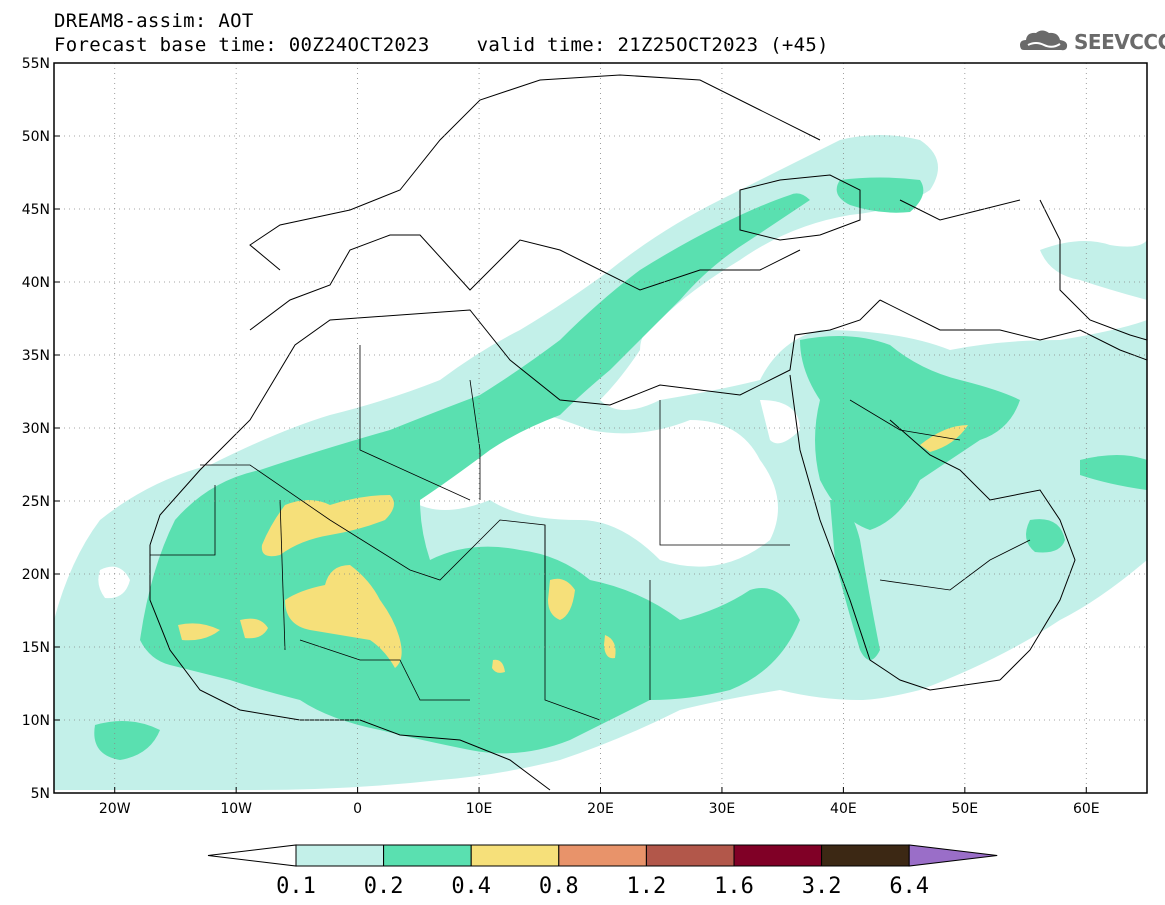 The height and width of the screenshot is (905, 1165). I want to click on lon-tick-label: 0, so click(357, 809).